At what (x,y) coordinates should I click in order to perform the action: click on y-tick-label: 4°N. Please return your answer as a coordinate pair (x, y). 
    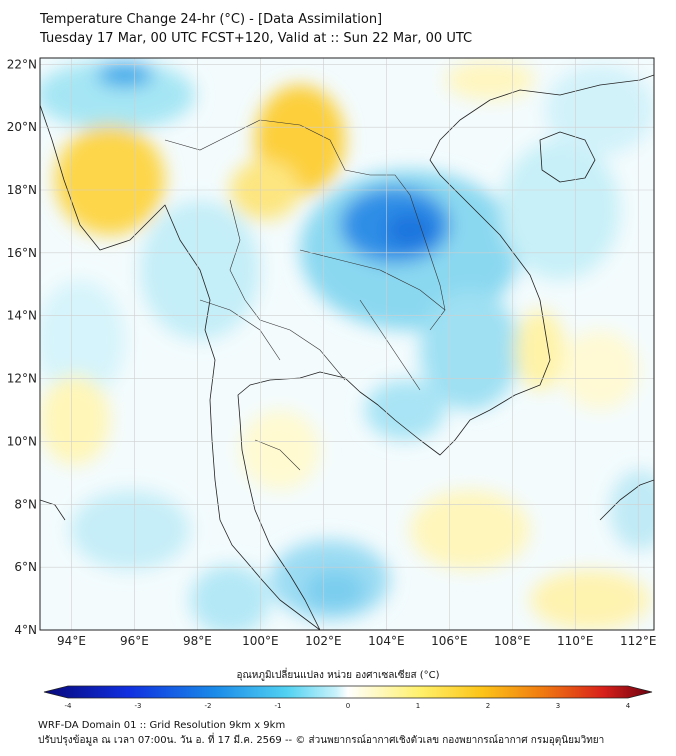
    Looking at the image, I should click on (25, 630).